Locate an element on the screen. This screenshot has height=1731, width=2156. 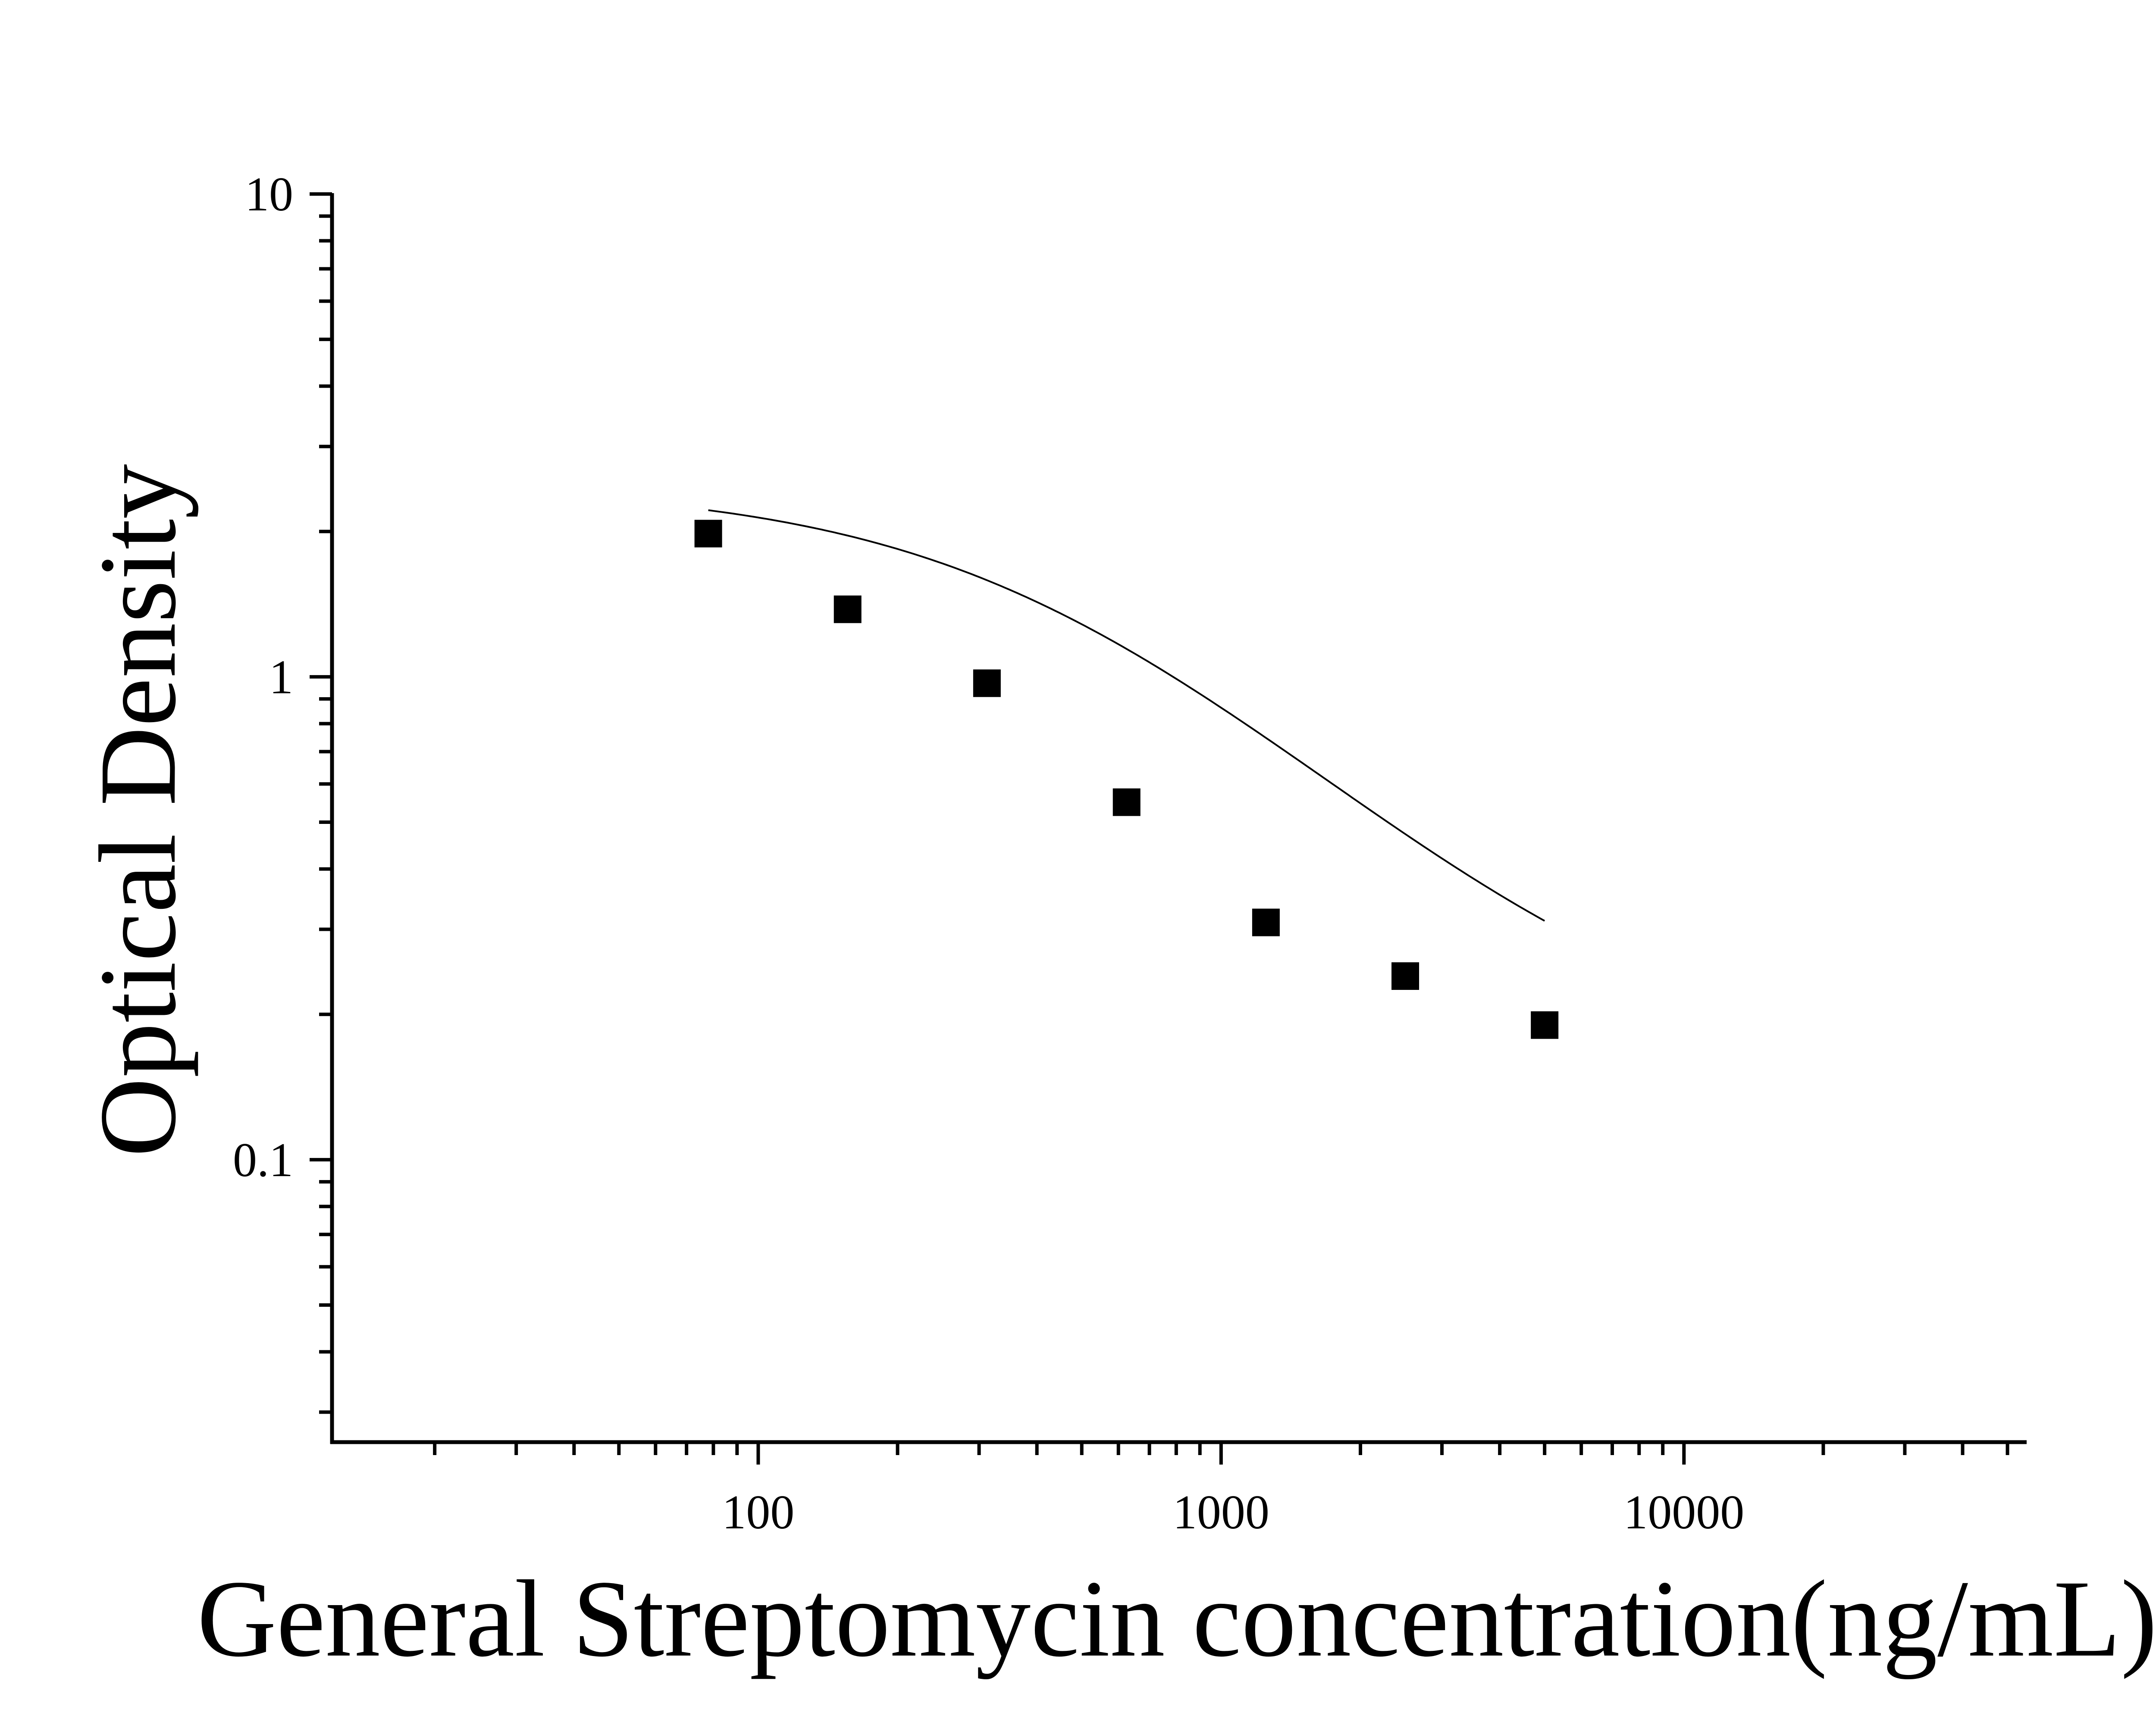
x-axis-ticks: 100 1000 10000 is located at coordinates (1221, 1490).